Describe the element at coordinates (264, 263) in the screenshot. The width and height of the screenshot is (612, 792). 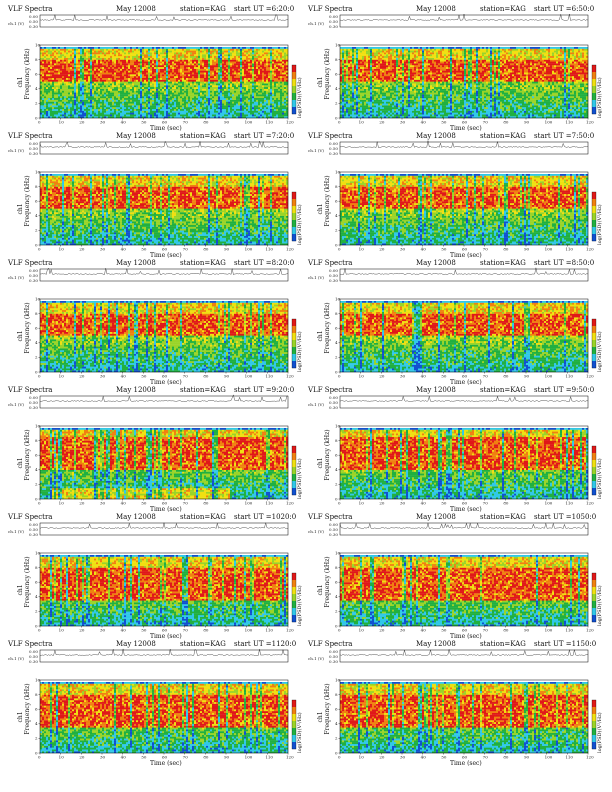
I see `panel-start-ut: start UT =8:20:0` at that location.